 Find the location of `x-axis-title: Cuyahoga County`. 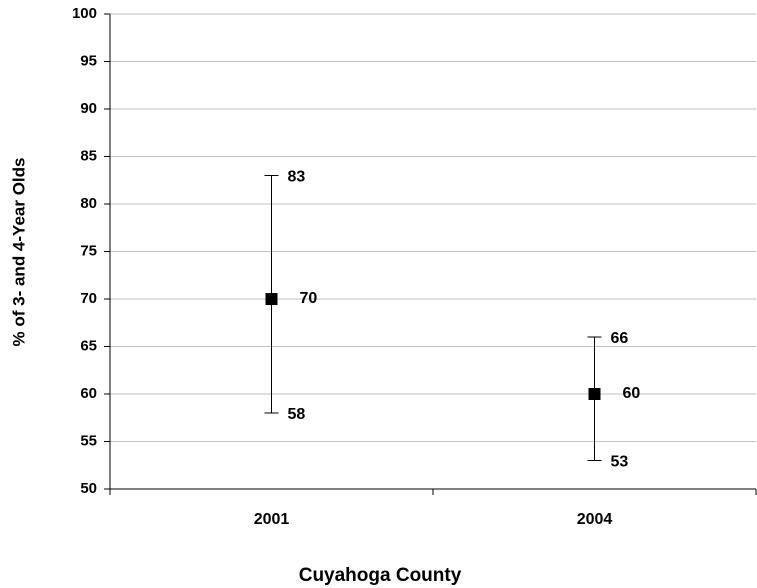

x-axis-title: Cuyahoga County is located at coordinates (380, 575).